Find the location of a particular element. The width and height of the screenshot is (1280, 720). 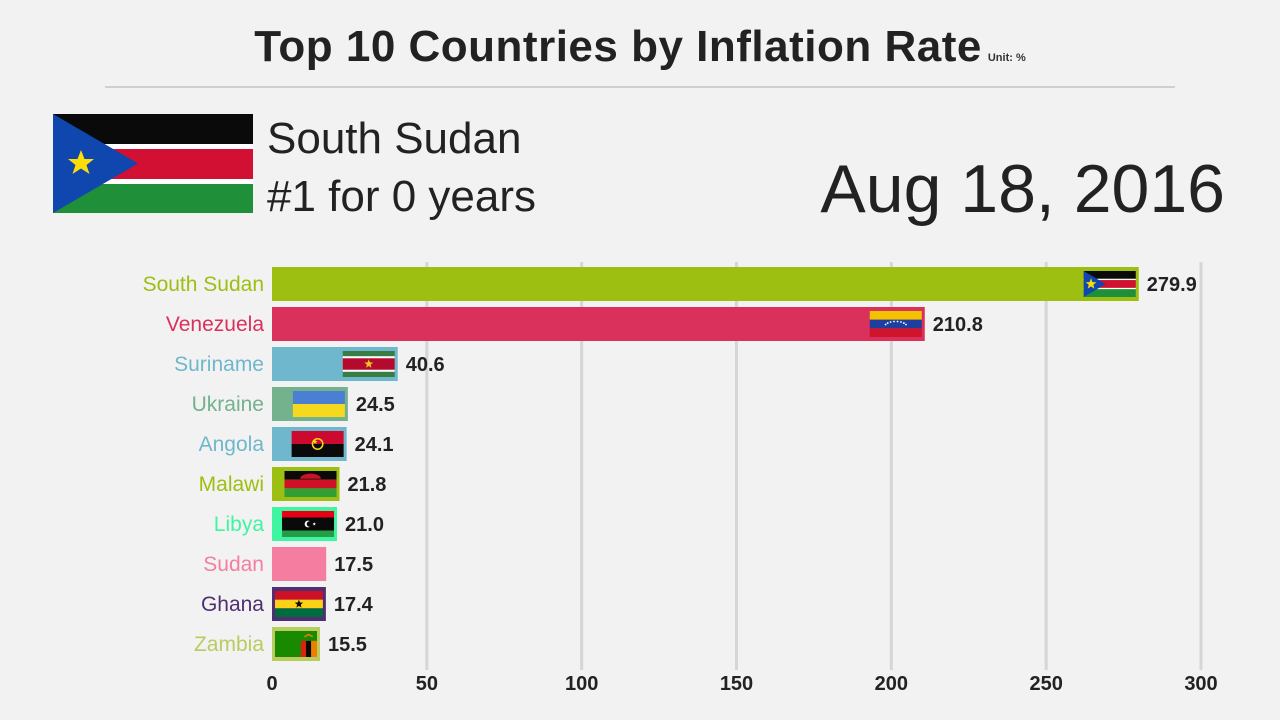

value-label: 210.8 is located at coordinates (958, 325).